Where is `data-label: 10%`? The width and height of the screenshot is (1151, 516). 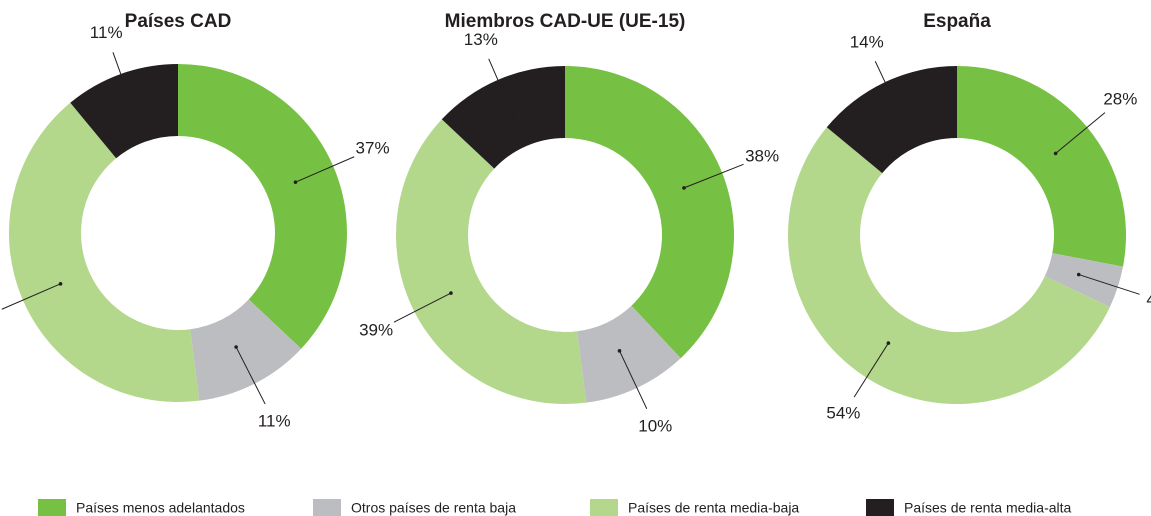
data-label: 10% is located at coordinates (655, 425).